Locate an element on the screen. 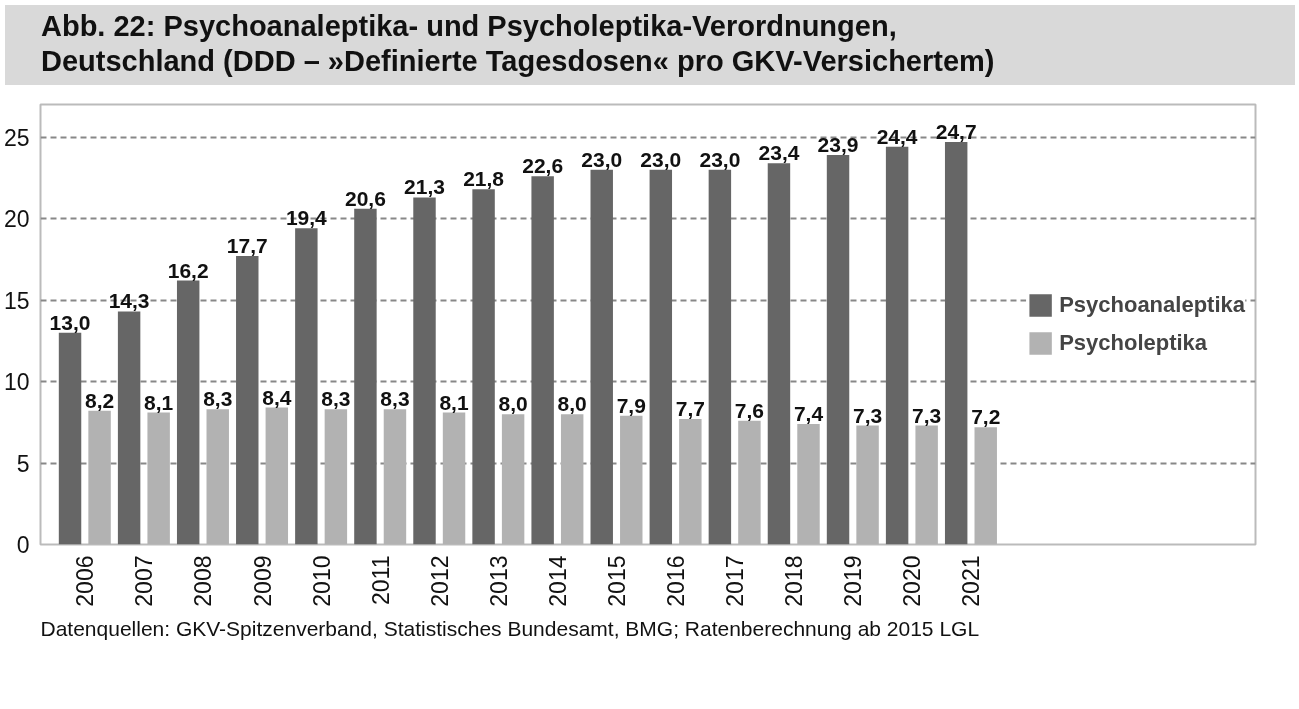 The image size is (1299, 709). data-label: 23,9 is located at coordinates (838, 144).